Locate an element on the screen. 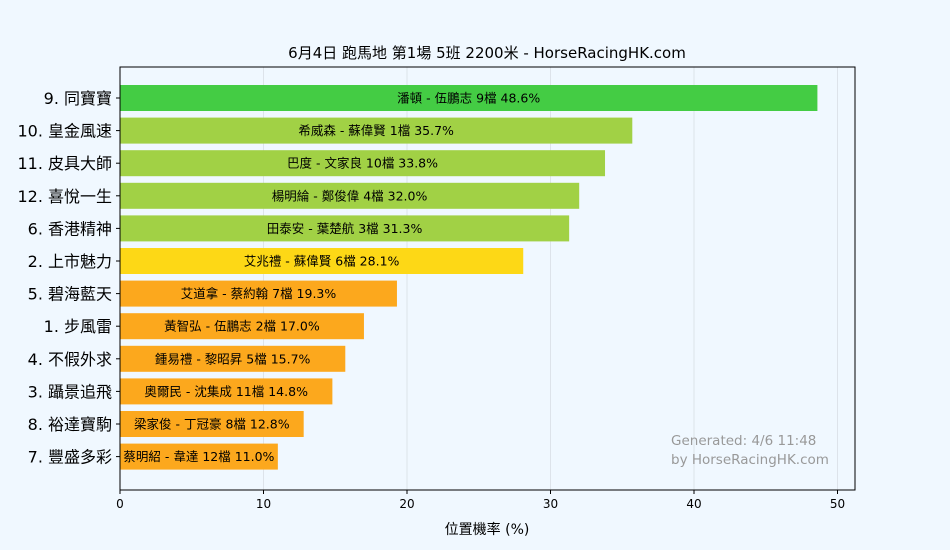  x-tick-label: 30 is located at coordinates (550, 504).